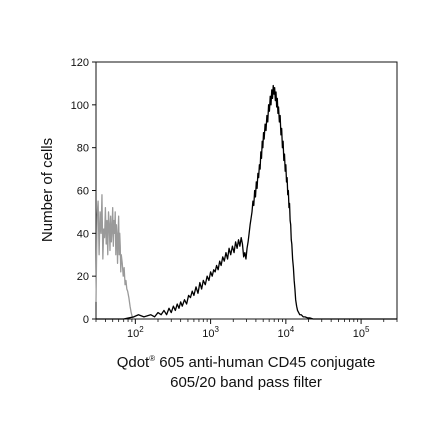 This screenshot has height=432, width=432. Describe the element at coordinates (133, 362) in the screenshot. I see `x-axis-title-main: Qdot` at that location.